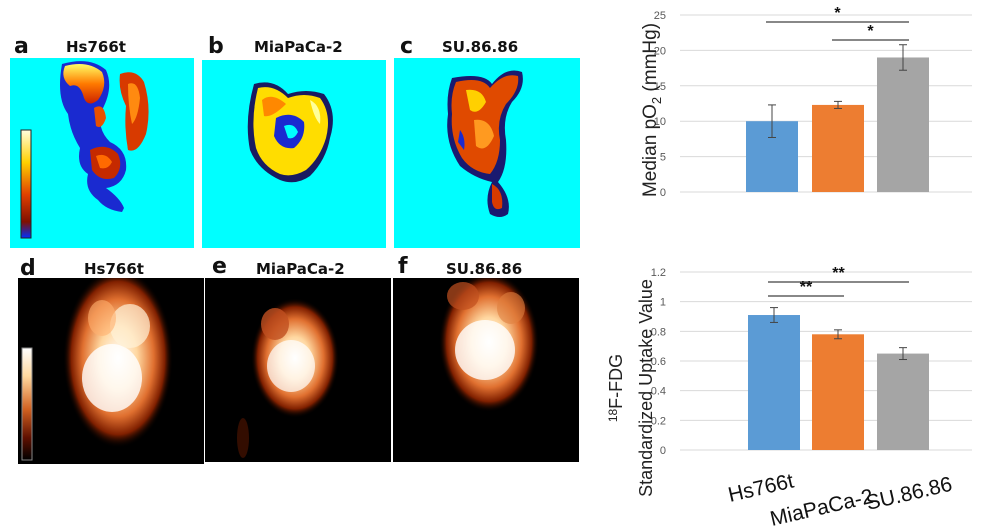 The height and width of the screenshot is (528, 991). Describe the element at coordinates (21, 46) in the screenshot. I see `panel-letter-a: a` at that location.